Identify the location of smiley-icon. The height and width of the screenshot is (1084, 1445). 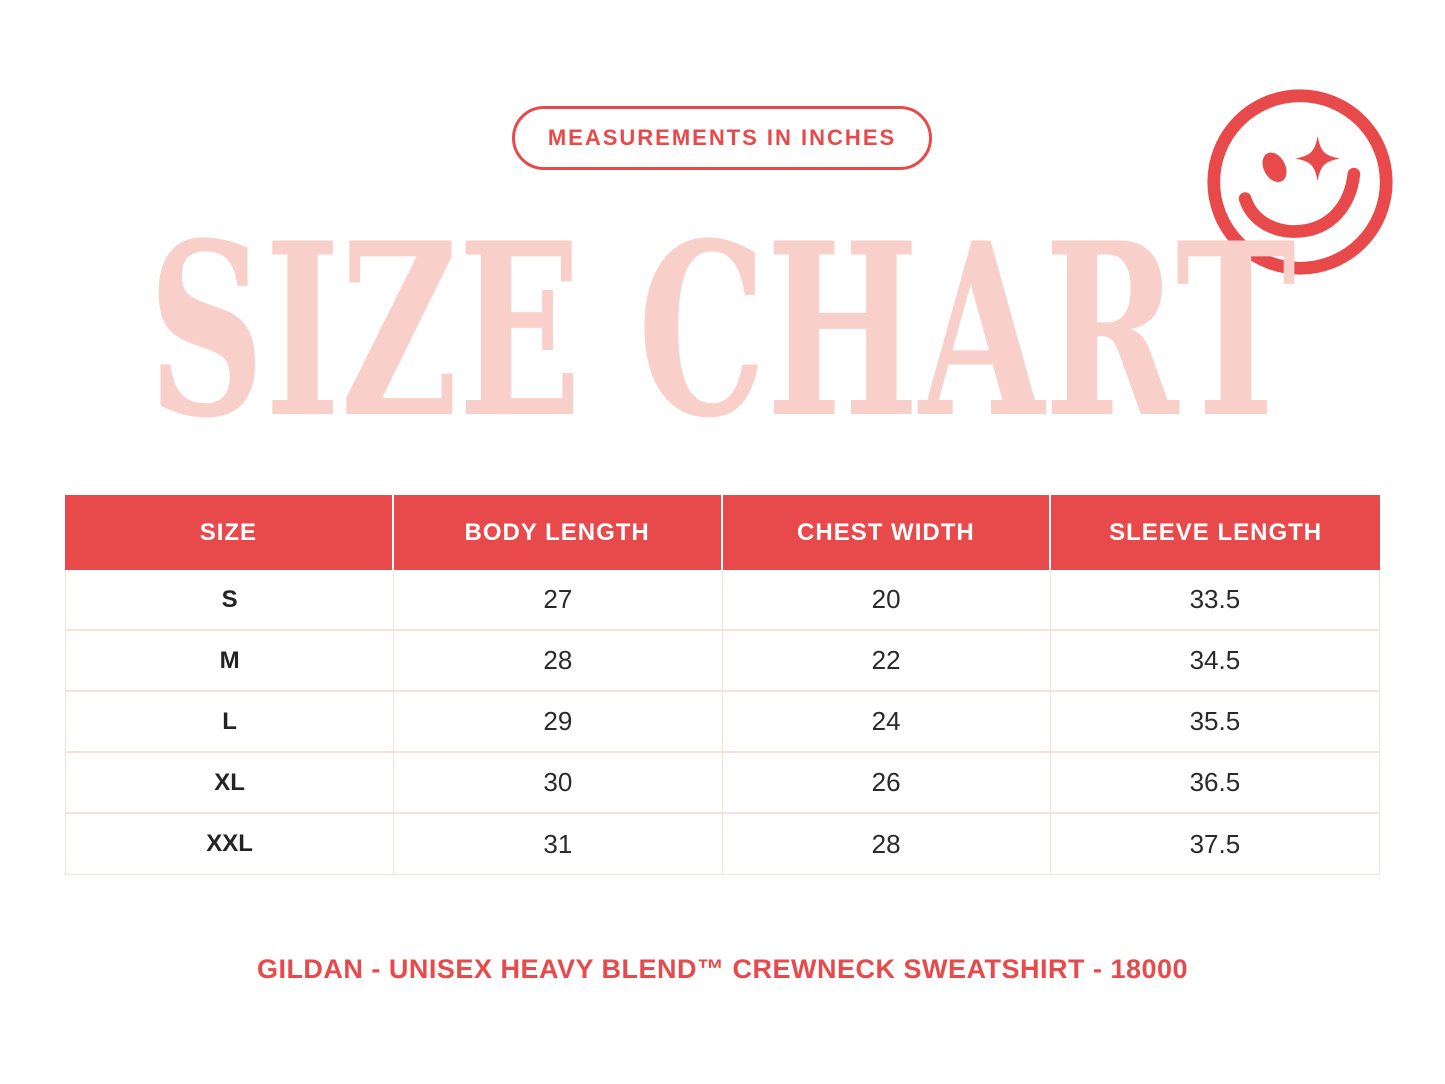
(1300, 182).